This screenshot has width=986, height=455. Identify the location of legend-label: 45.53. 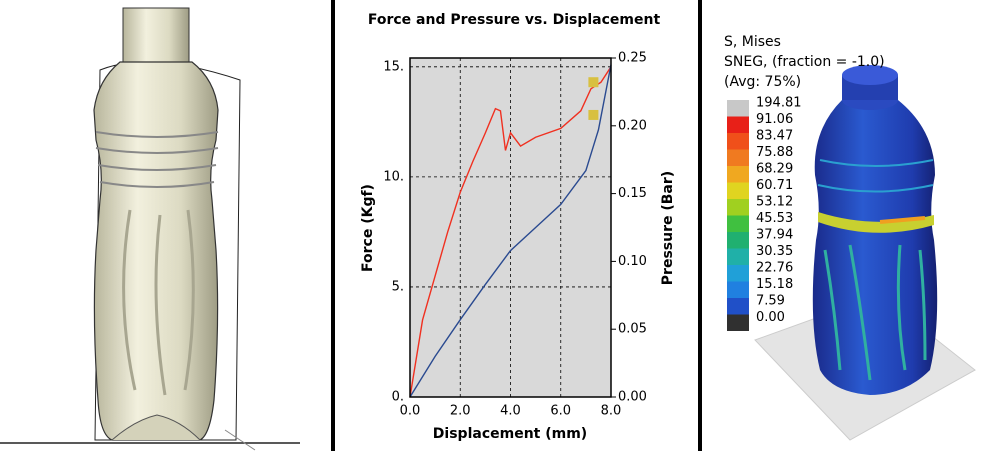
(774, 218).